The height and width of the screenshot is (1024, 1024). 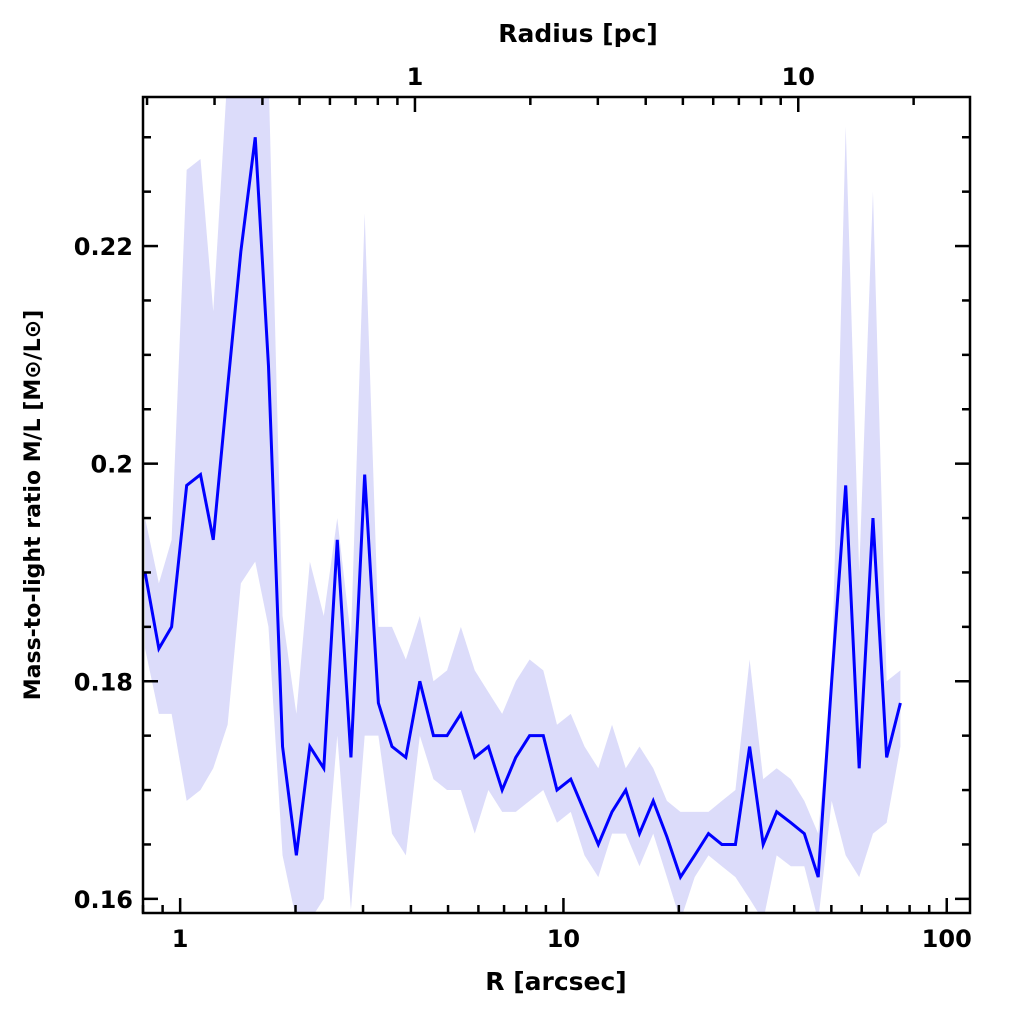 I want to click on y-axis-label: Mass-to-light ratio M/L [M⊙/L⊙], so click(x=33, y=505).